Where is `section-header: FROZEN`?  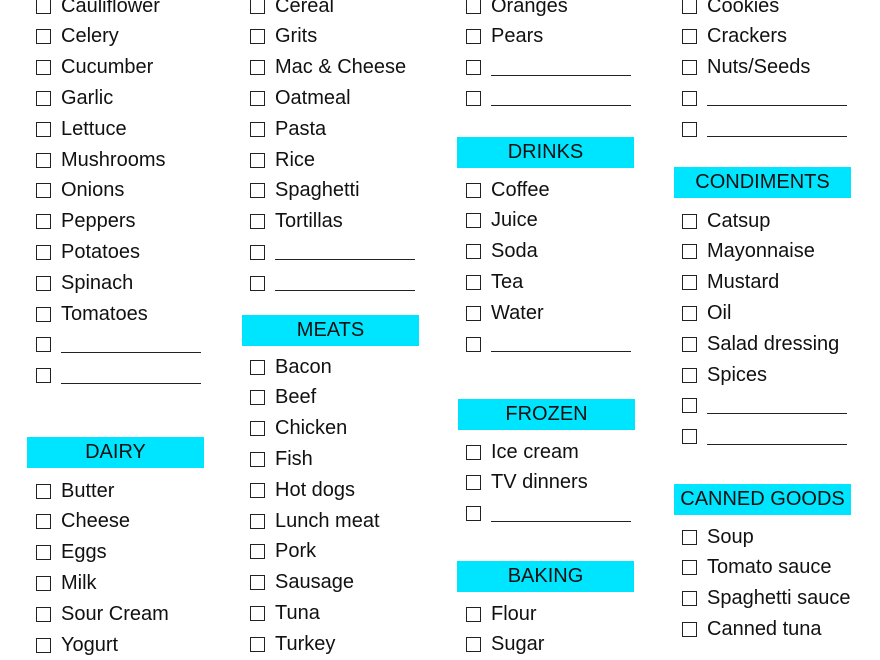 section-header: FROZEN is located at coordinates (546, 414).